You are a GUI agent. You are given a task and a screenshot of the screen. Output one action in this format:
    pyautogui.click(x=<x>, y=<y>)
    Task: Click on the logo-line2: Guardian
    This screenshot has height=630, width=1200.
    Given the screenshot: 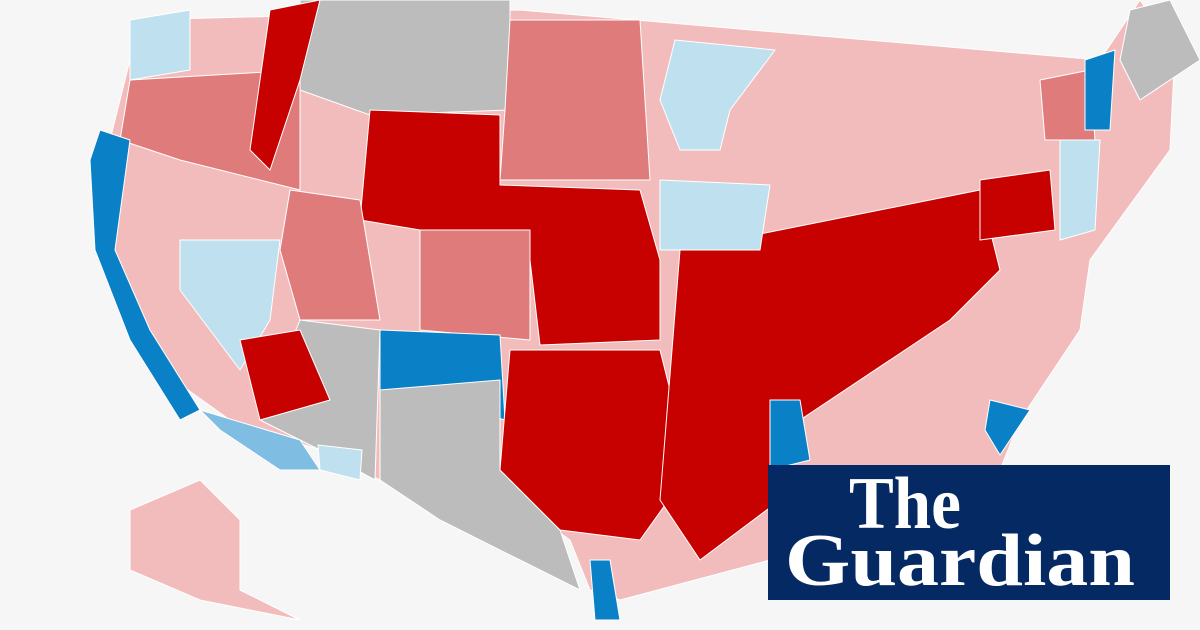 What is the action you would take?
    pyautogui.click(x=960, y=561)
    